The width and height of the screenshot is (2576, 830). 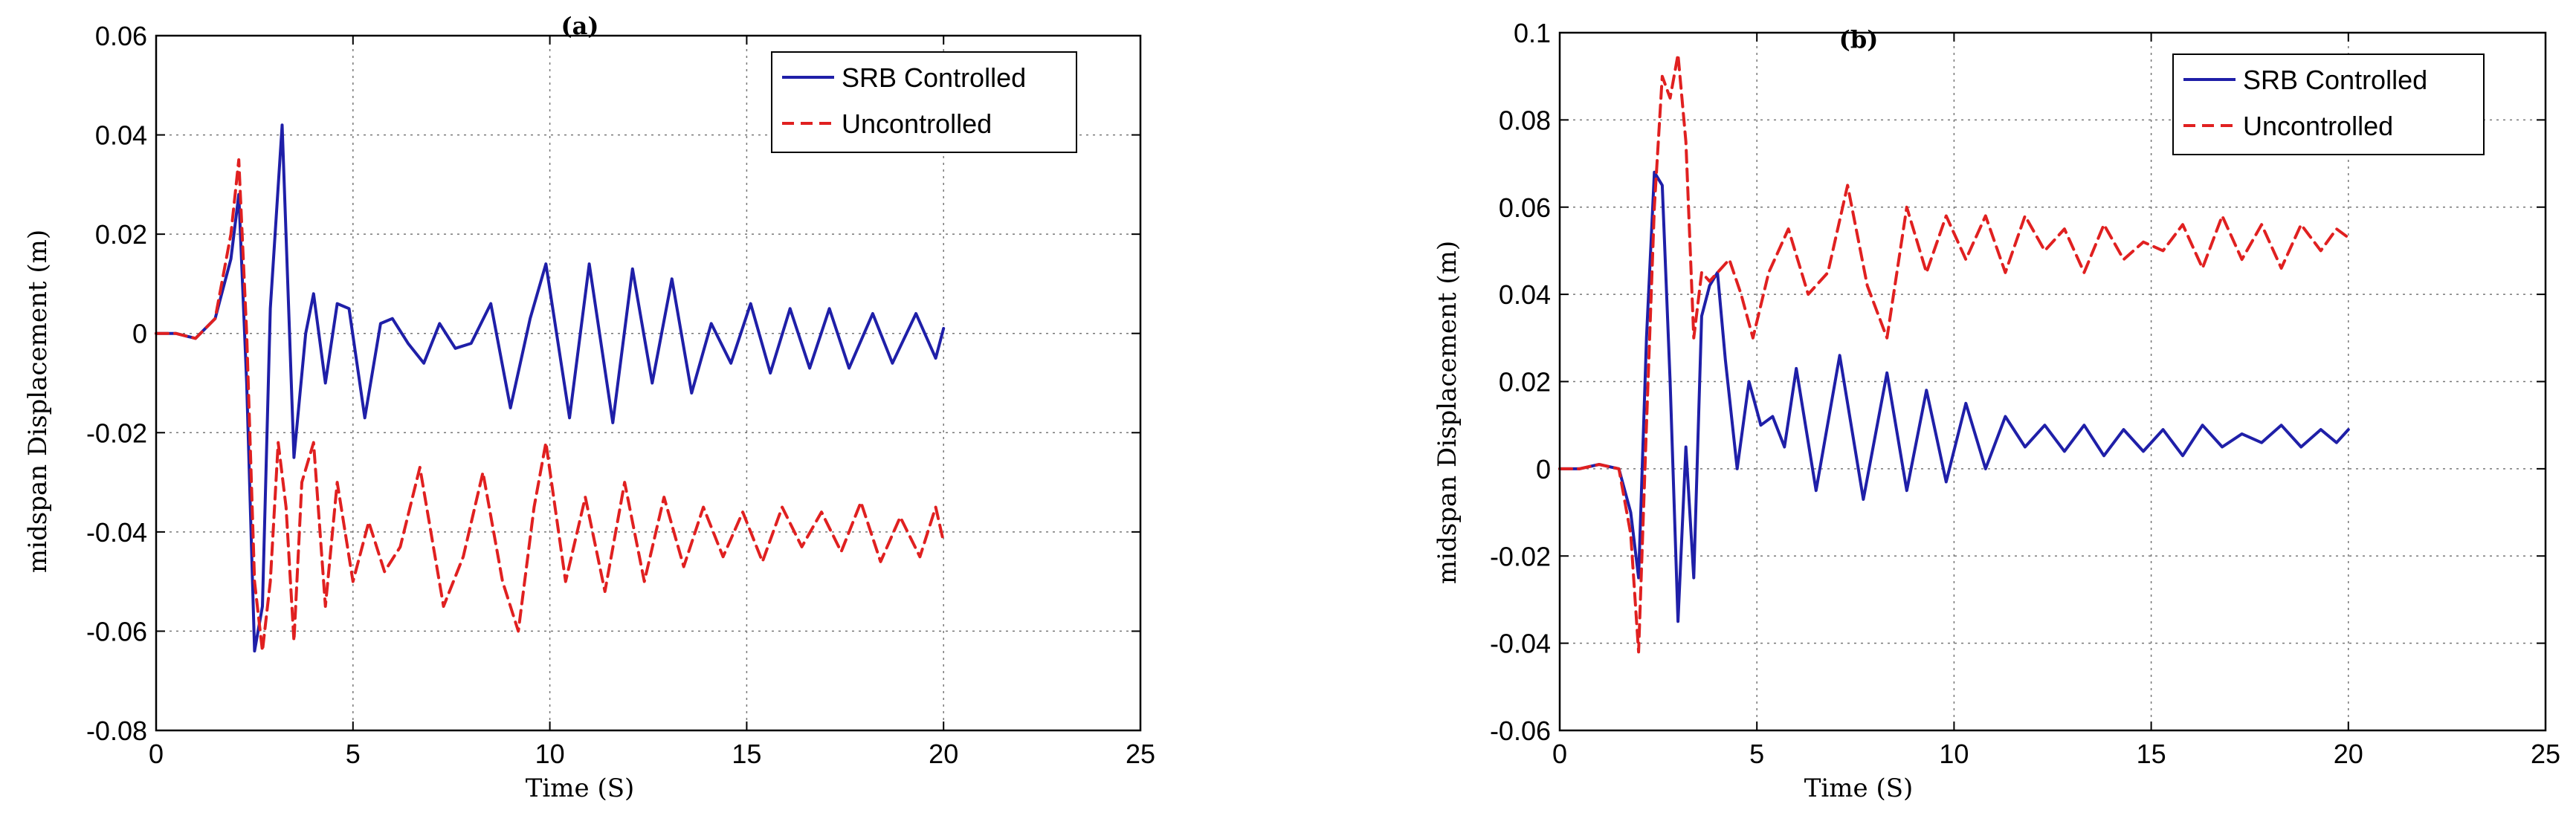 What do you see at coordinates (1525, 120) in the screenshot?
I see `y-tick-label: 0.08` at bounding box center [1525, 120].